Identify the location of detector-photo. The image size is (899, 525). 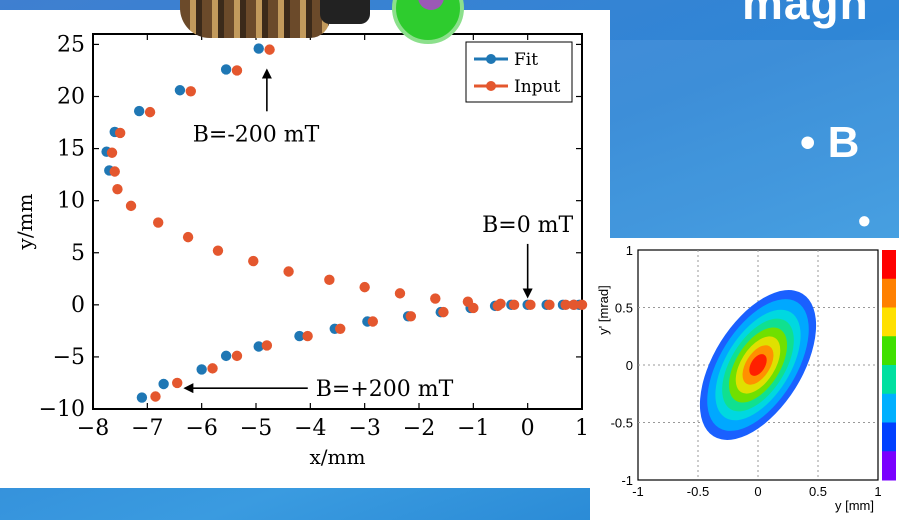
(265, 19).